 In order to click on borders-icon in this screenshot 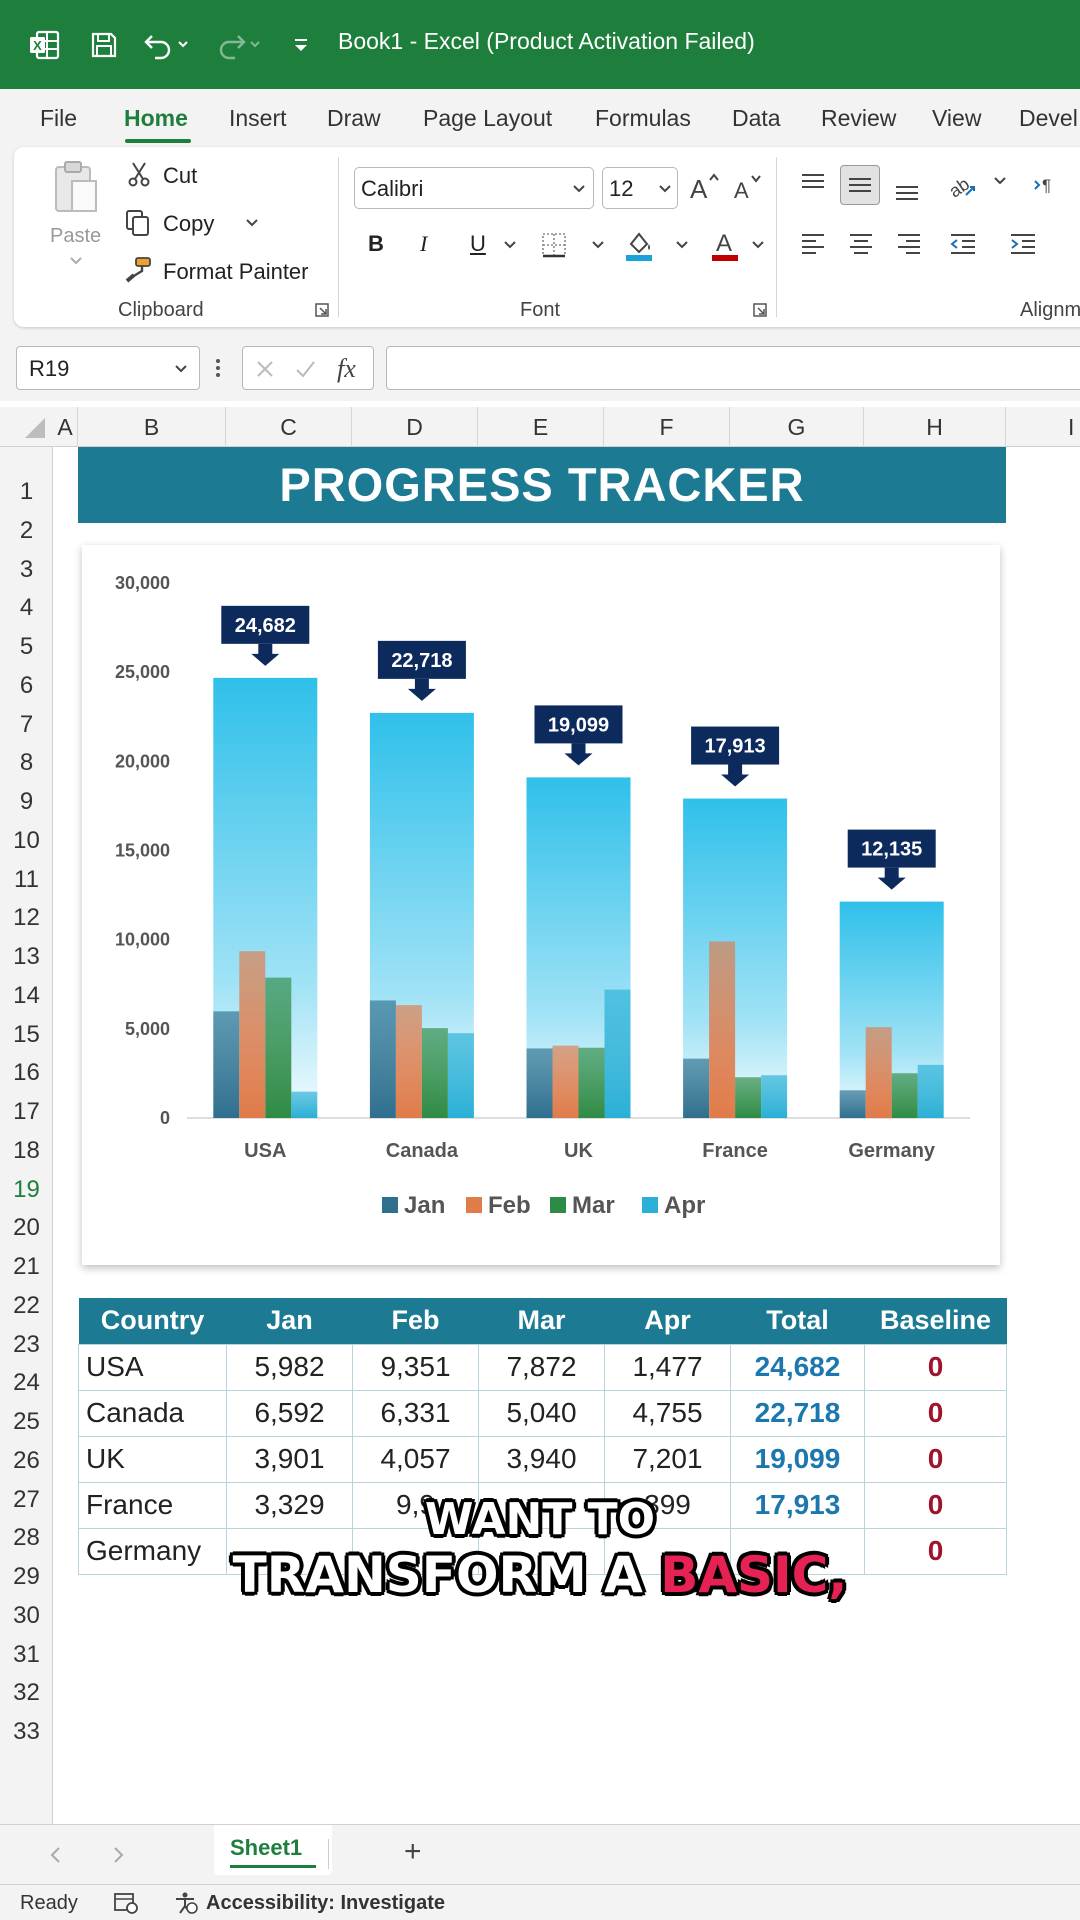, I will do `click(554, 245)`.